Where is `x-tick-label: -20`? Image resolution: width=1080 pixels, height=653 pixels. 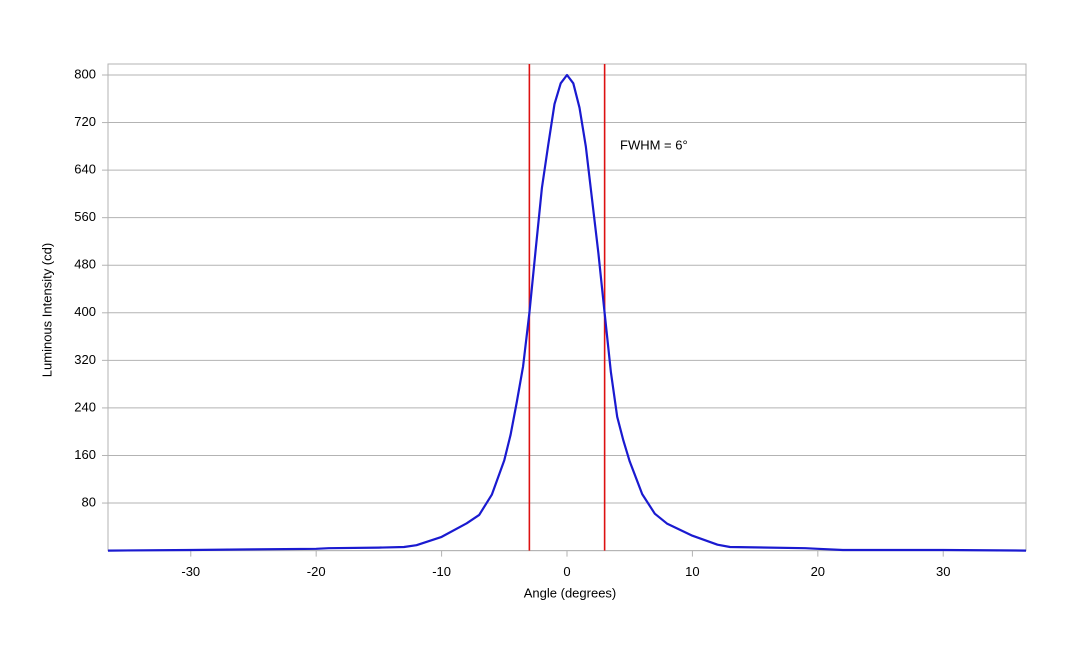
x-tick-label: -20 is located at coordinates (316, 571).